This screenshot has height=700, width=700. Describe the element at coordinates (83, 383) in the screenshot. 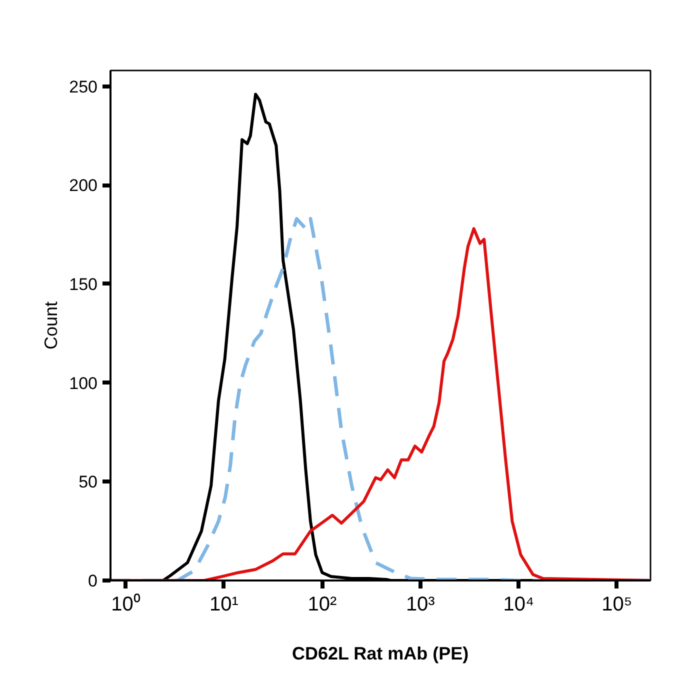

I see `y-tick-label: 100` at that location.